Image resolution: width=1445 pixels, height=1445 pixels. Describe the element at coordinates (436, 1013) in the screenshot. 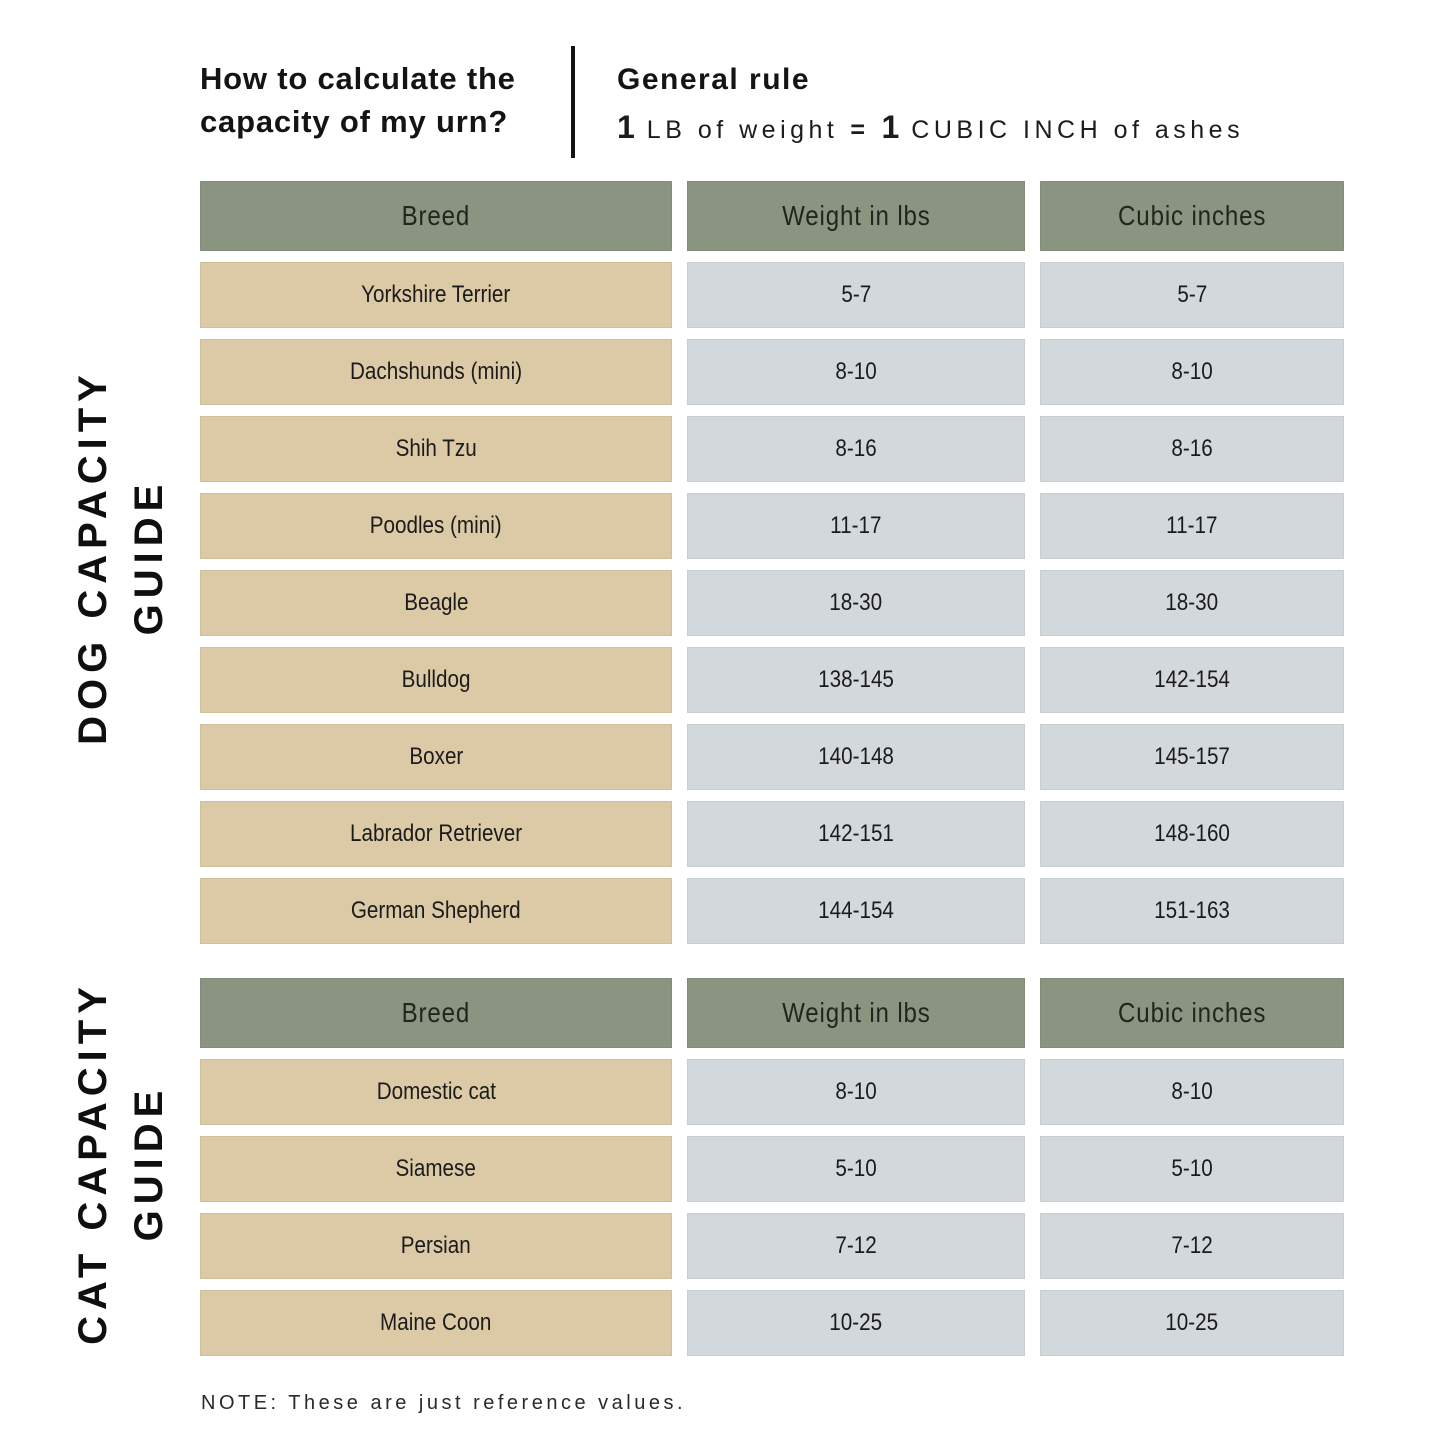

I see `cat-header-breed: Breed` at that location.